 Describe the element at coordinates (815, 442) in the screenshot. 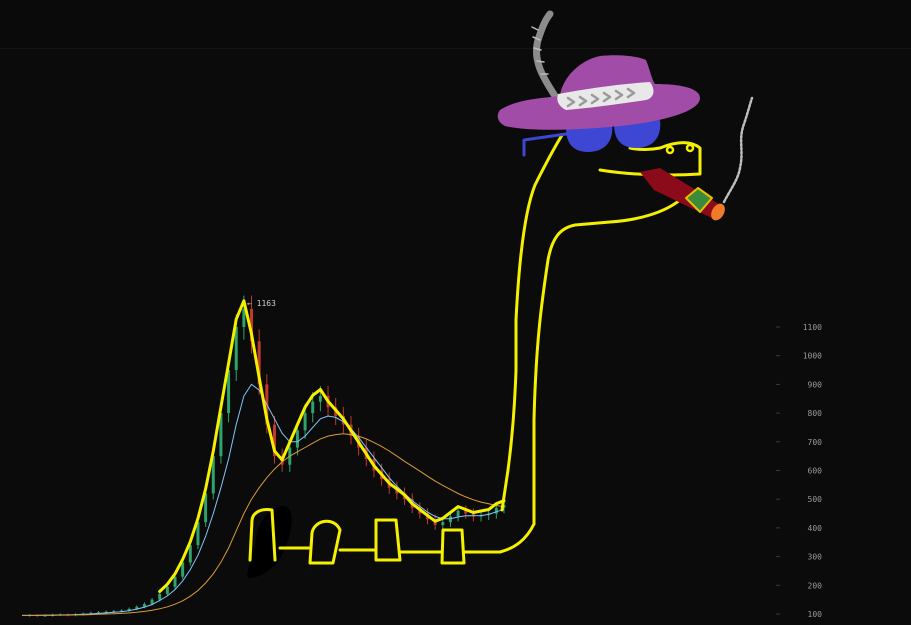

I see `y-tick-label: 700` at that location.